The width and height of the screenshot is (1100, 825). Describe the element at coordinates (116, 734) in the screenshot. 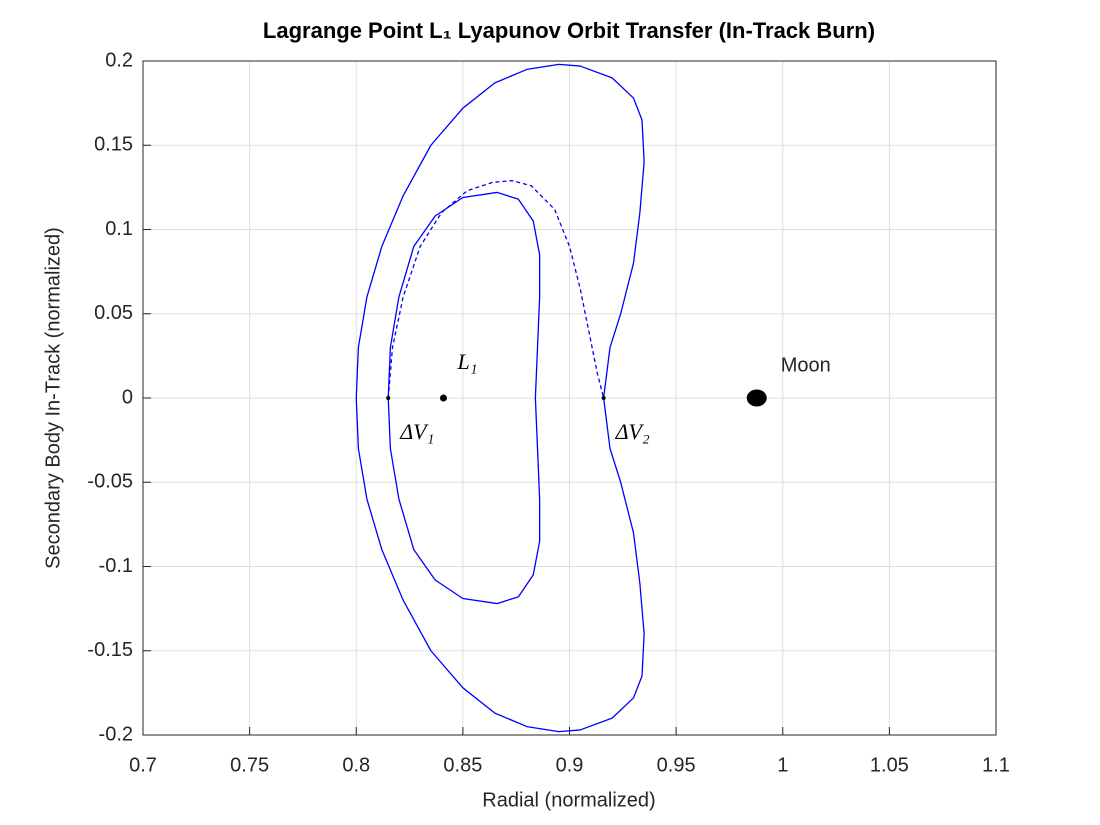

I see `y-tick-label: -0.2` at that location.